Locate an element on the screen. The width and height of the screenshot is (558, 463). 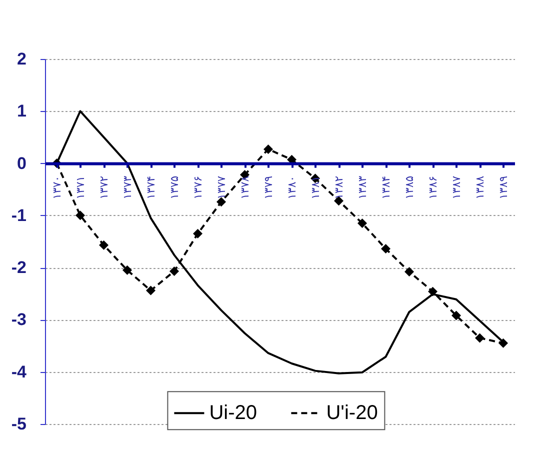
y-tick-label: -2 is located at coordinates (18, 268).